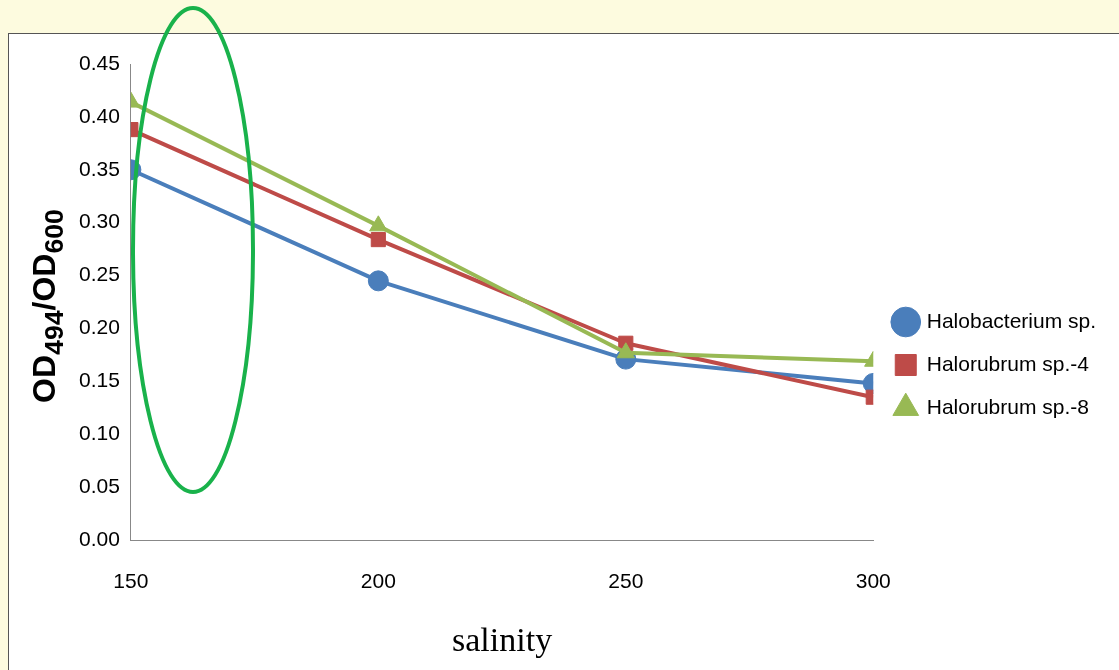 The width and height of the screenshot is (1119, 670). I want to click on y-tick-label: 0.45, so click(99, 62).